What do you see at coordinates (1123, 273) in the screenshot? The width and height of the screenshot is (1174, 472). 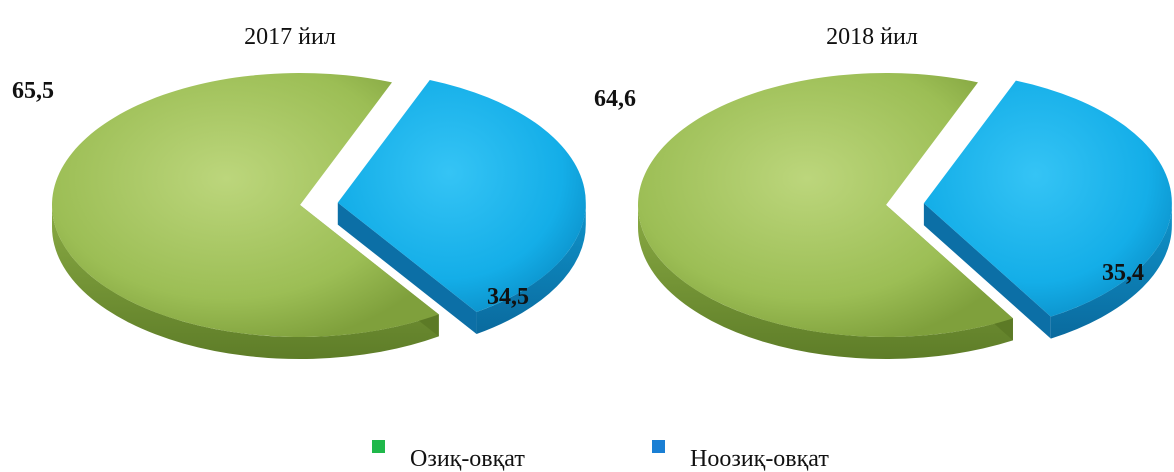 I see `slice-label-2018-nonfood: 35,4` at bounding box center [1123, 273].